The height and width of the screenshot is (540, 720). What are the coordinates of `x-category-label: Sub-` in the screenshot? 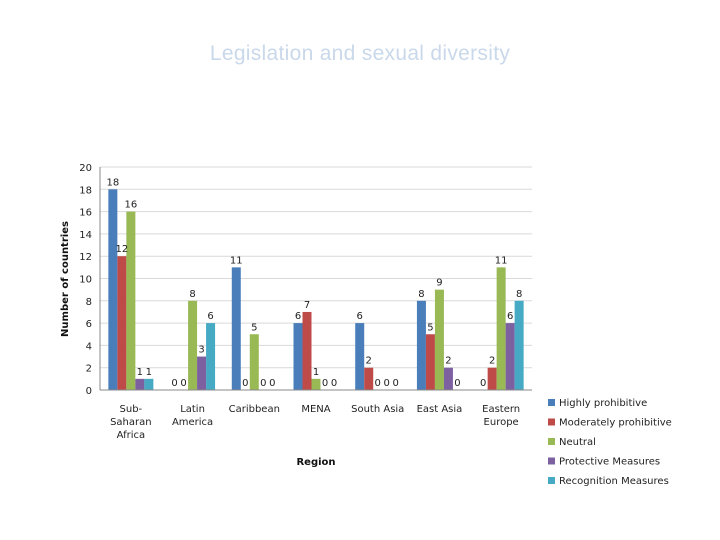 It's located at (131, 409).